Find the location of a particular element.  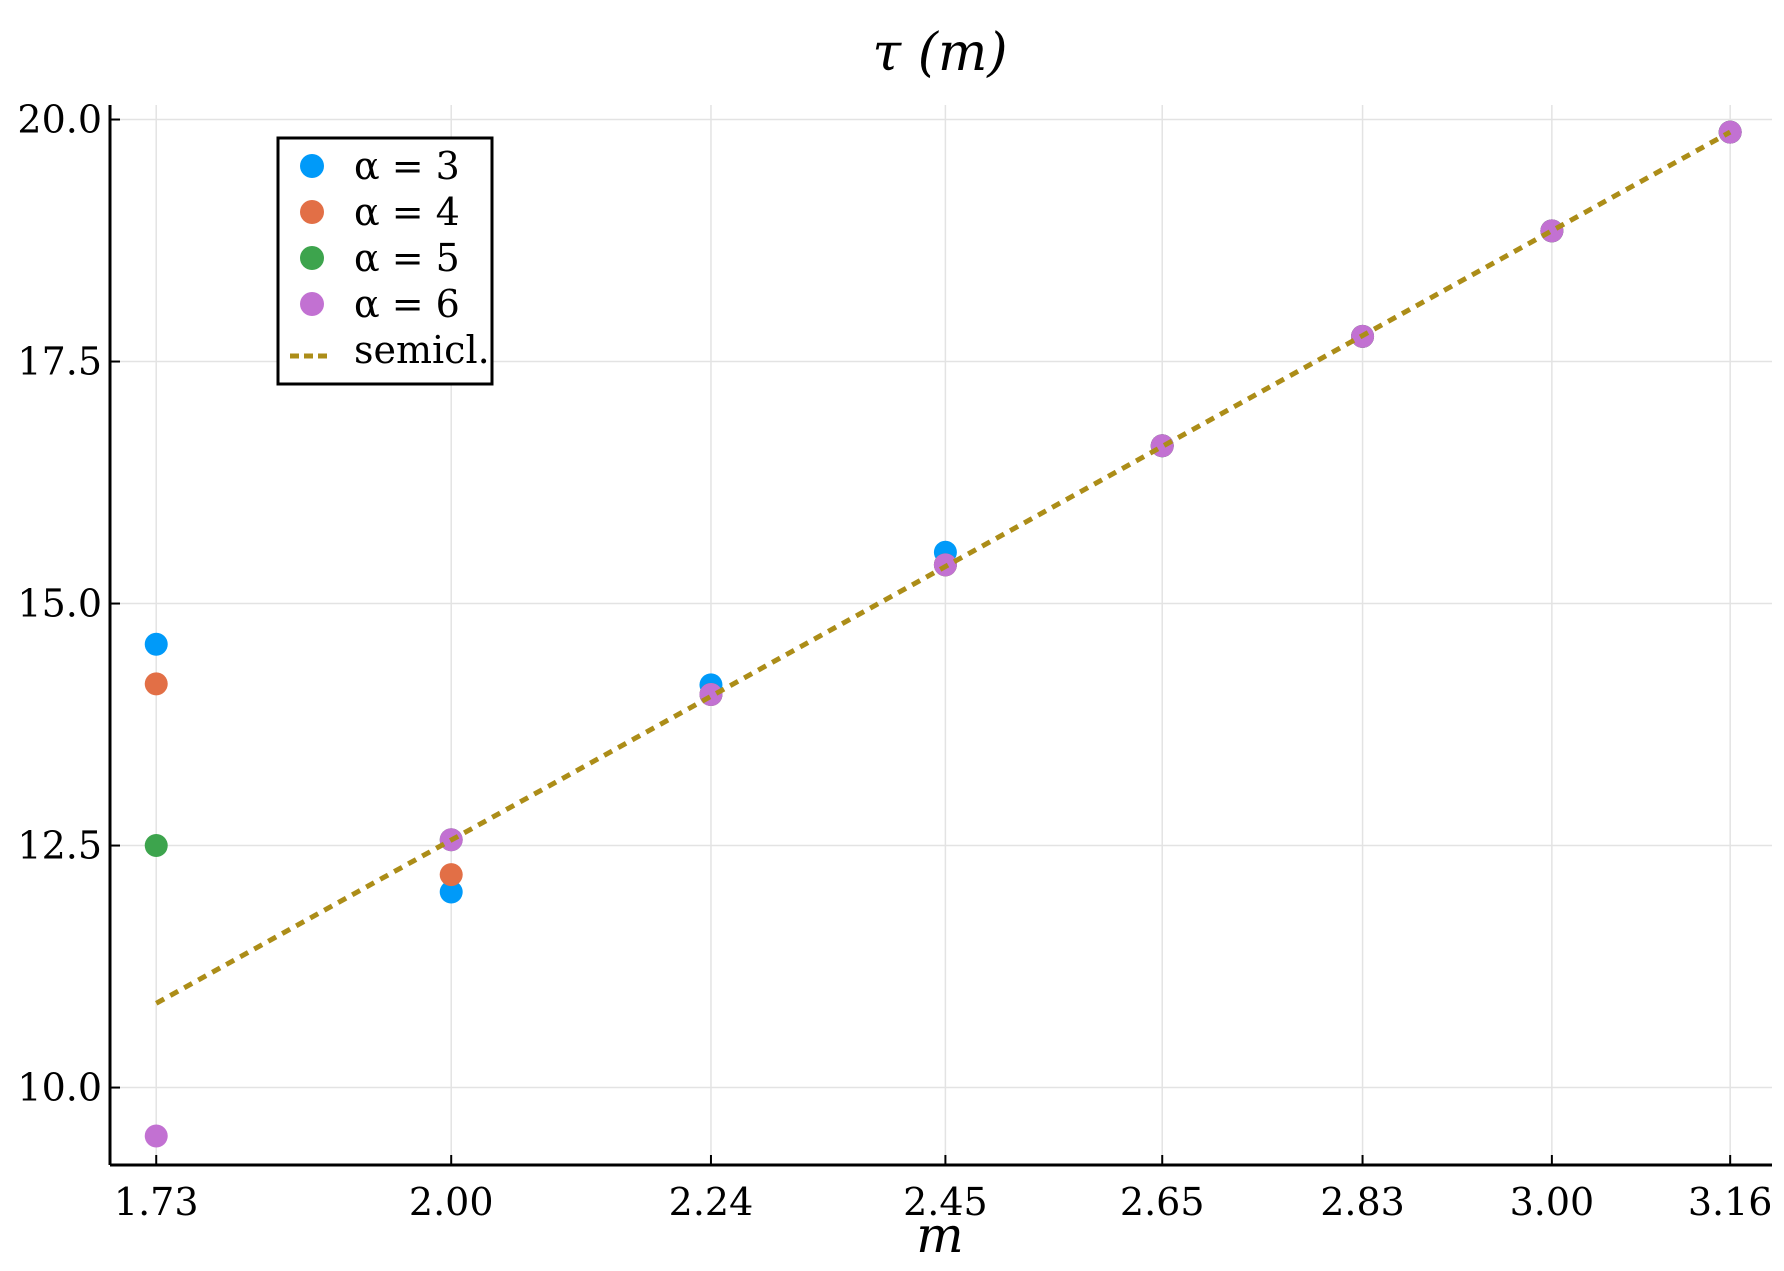

legend-item: α = 4 is located at coordinates (380, 212).